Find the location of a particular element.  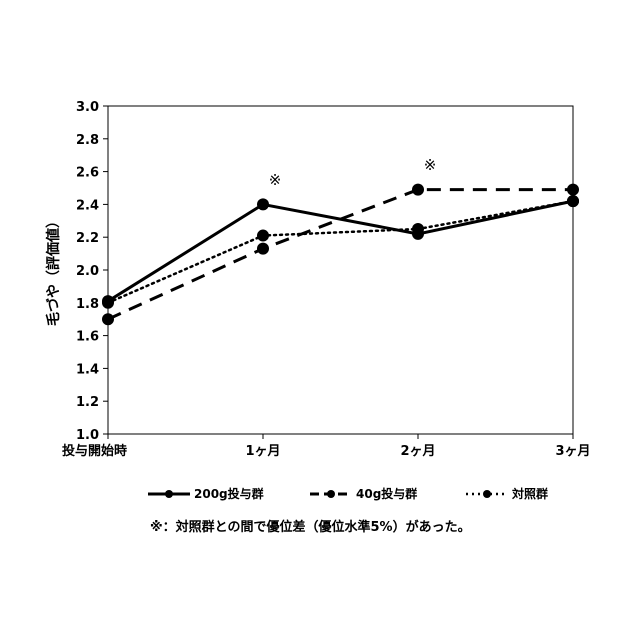

y-tick-label: 1.8 is located at coordinates (87, 304).